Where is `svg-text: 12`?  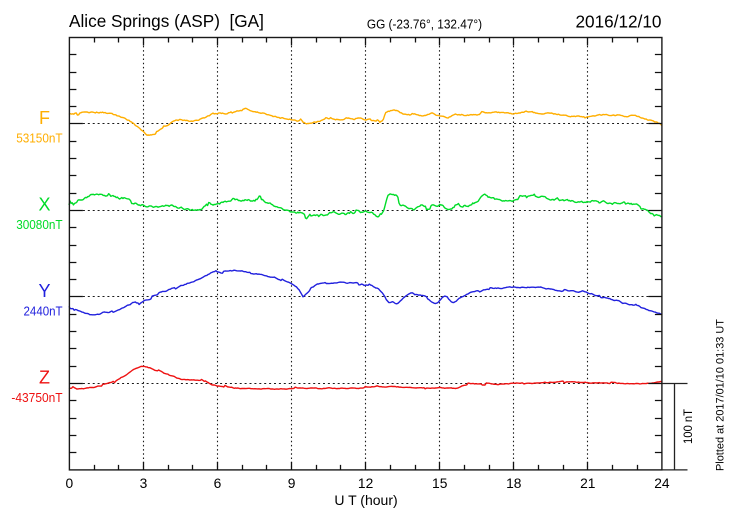
svg-text: 12 is located at coordinates (365, 483).